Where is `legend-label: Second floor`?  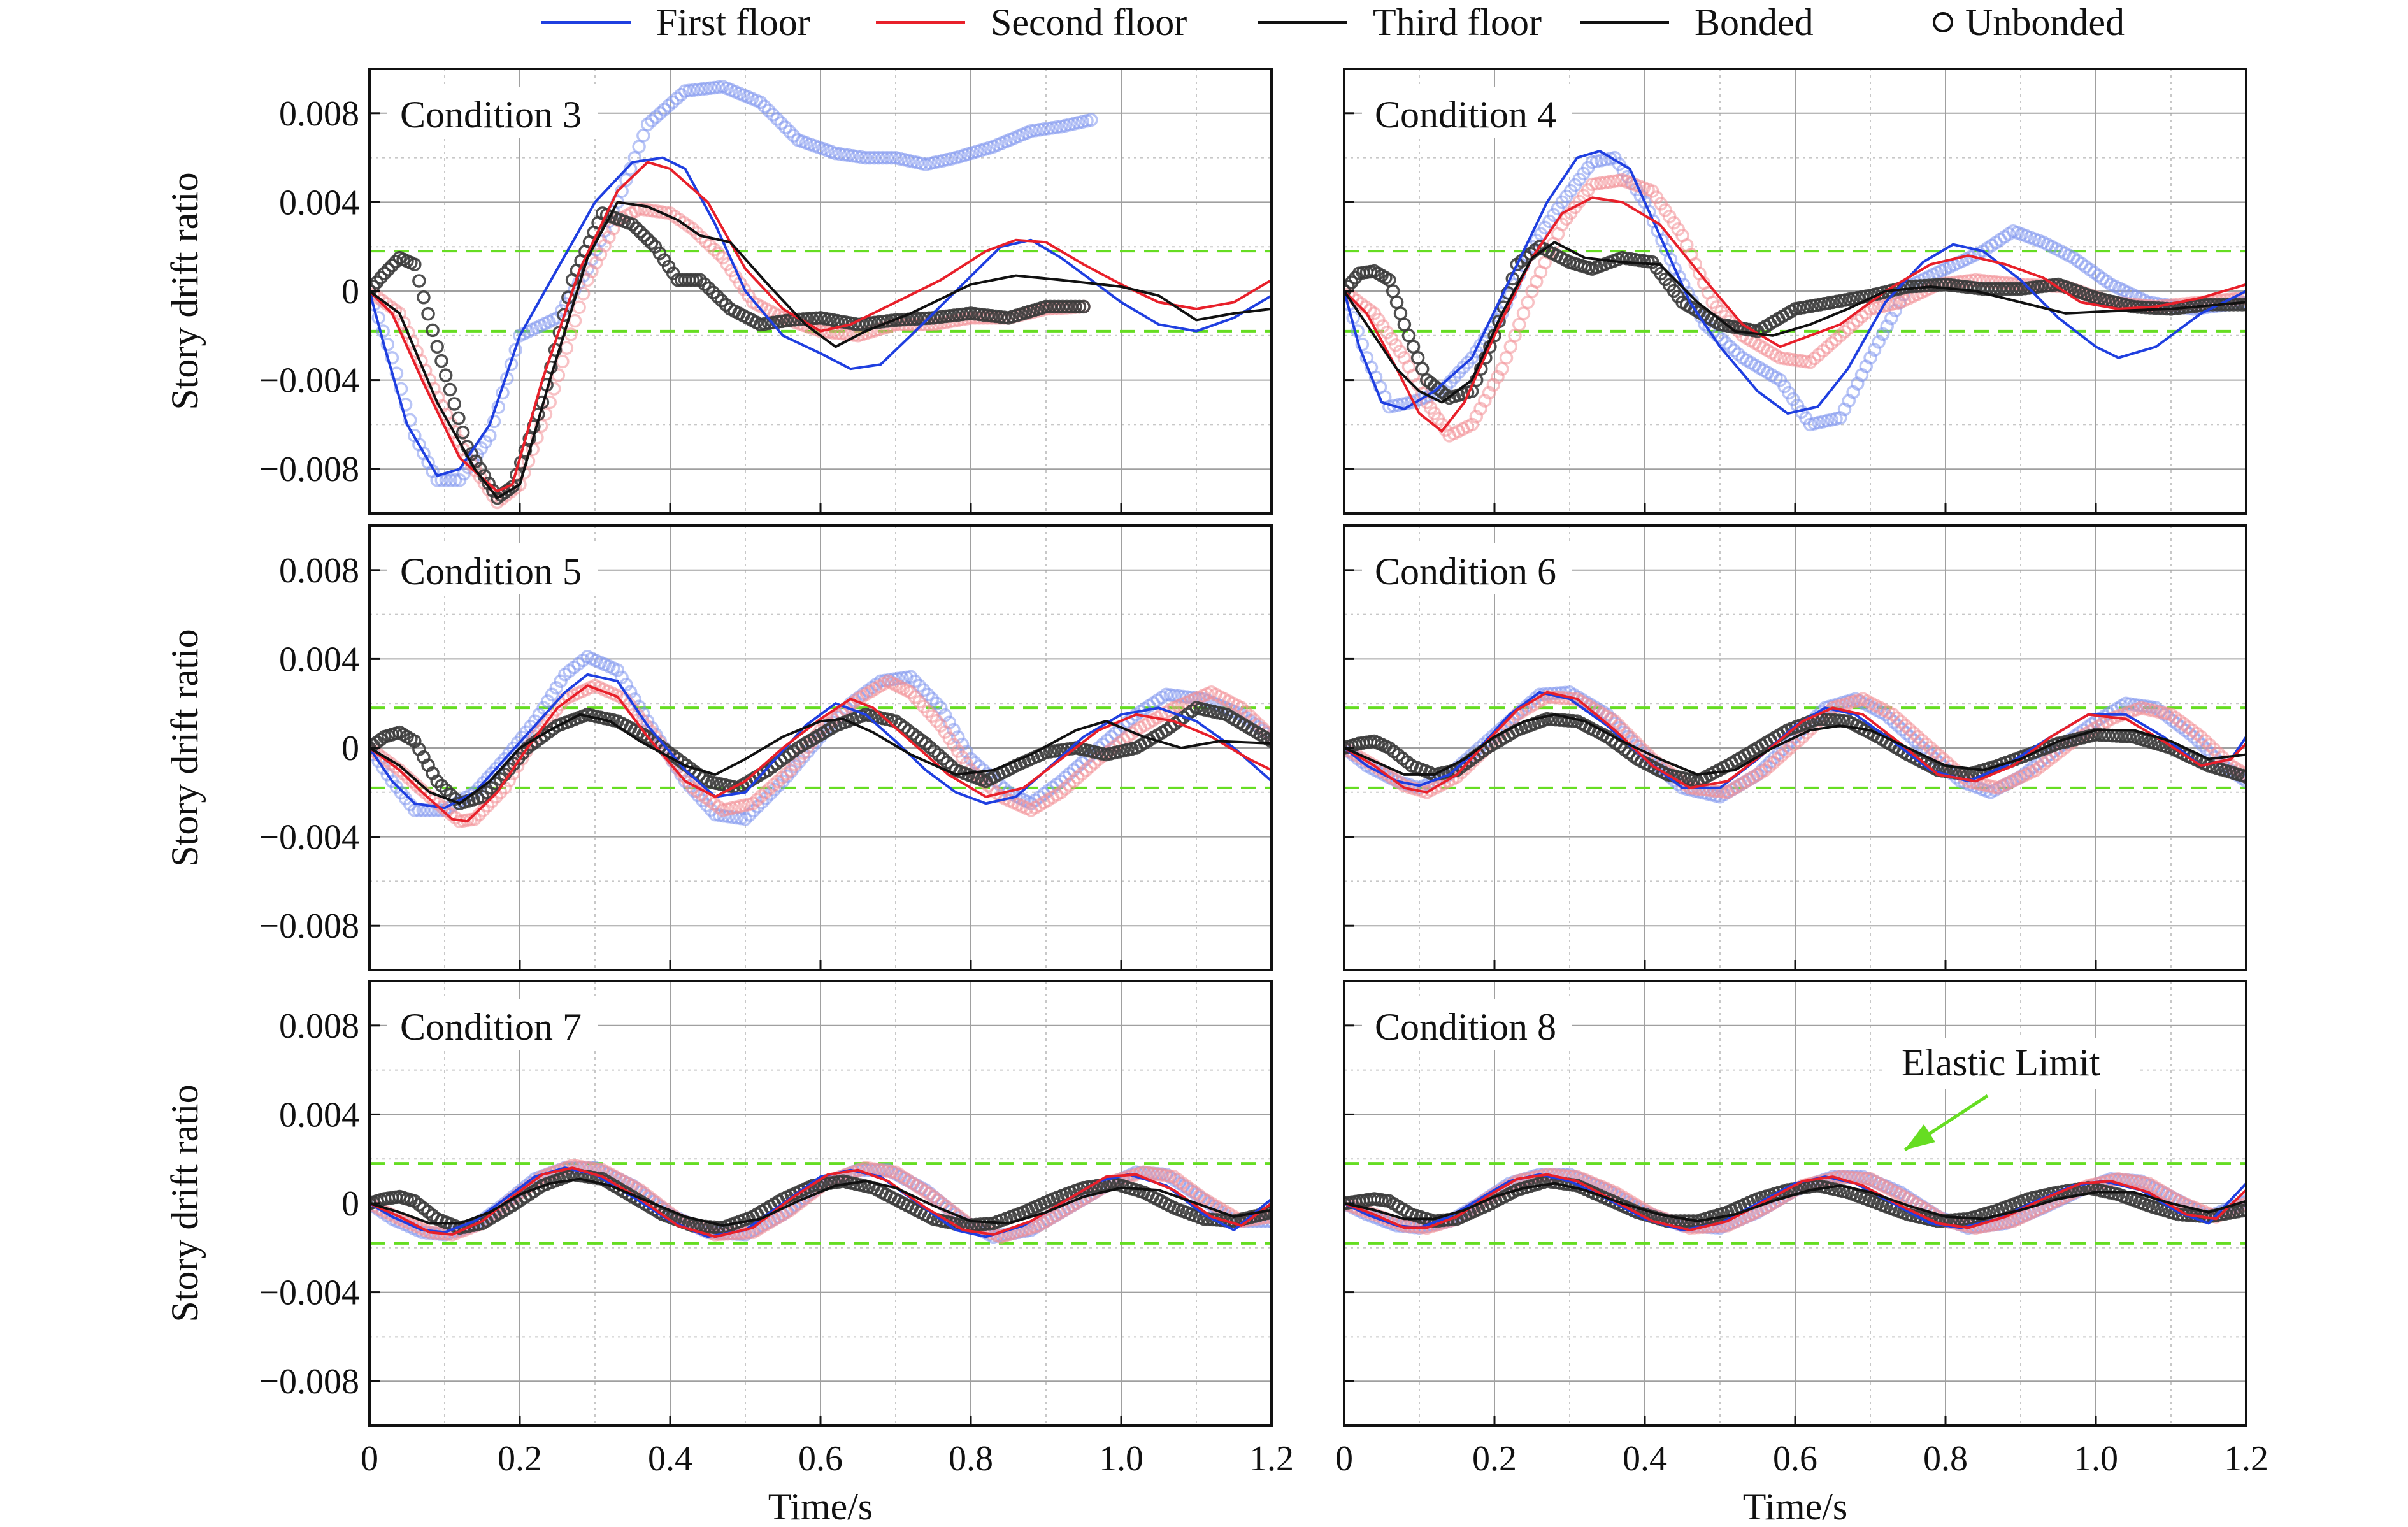
legend-label: Second floor is located at coordinates (1089, 22).